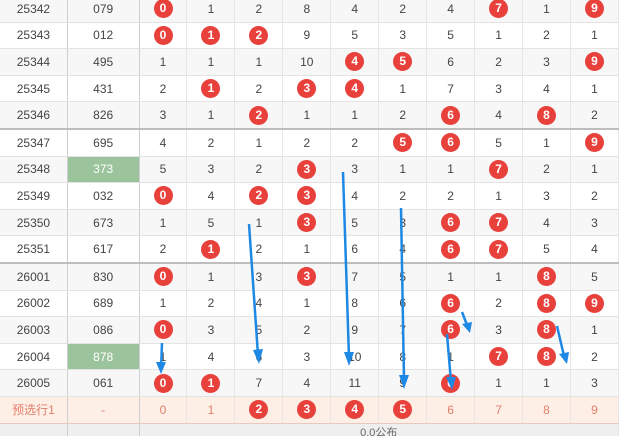 The image size is (619, 436). What do you see at coordinates (307, 304) in the screenshot?
I see `digit-cell-3: 1` at bounding box center [307, 304].